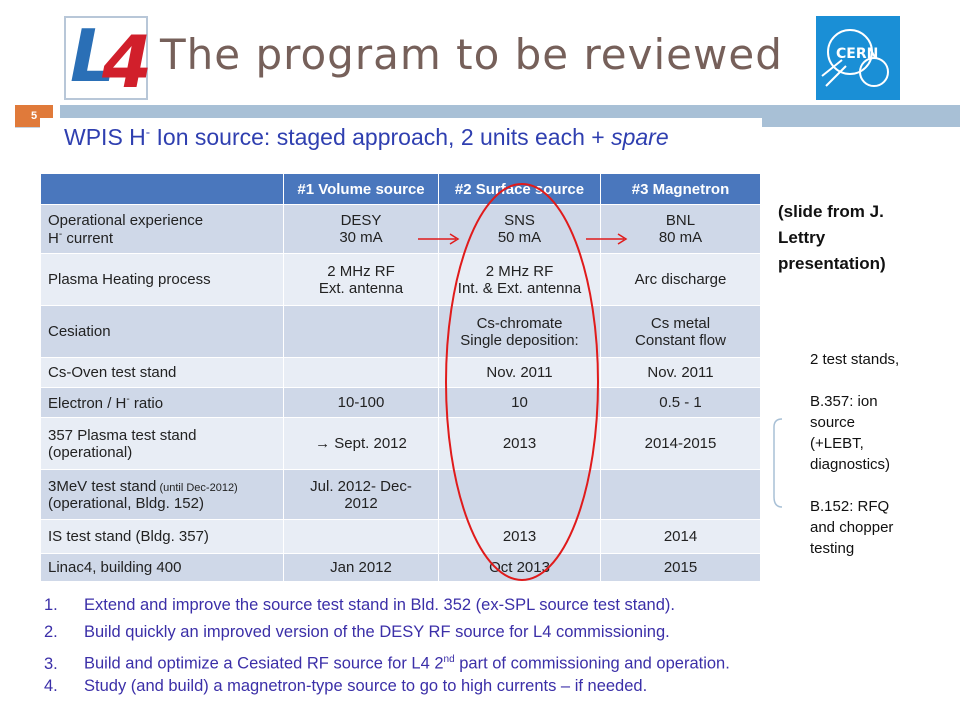 Image resolution: width=960 pixels, height=720 pixels. I want to click on cern-logo: CERN, so click(858, 58).